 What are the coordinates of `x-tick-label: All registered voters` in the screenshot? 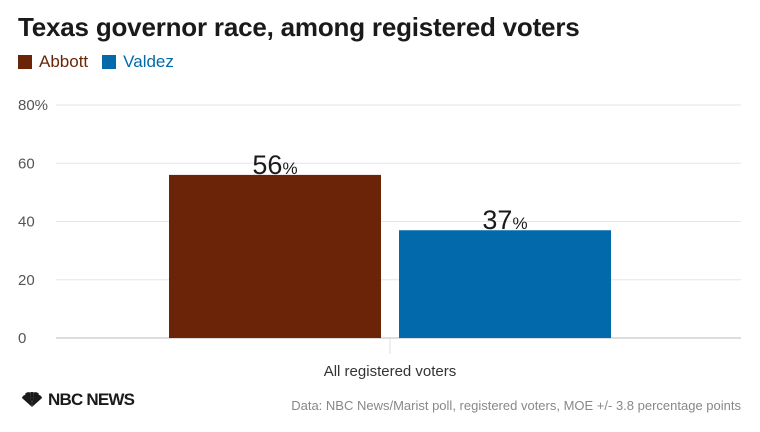 It's located at (390, 371).